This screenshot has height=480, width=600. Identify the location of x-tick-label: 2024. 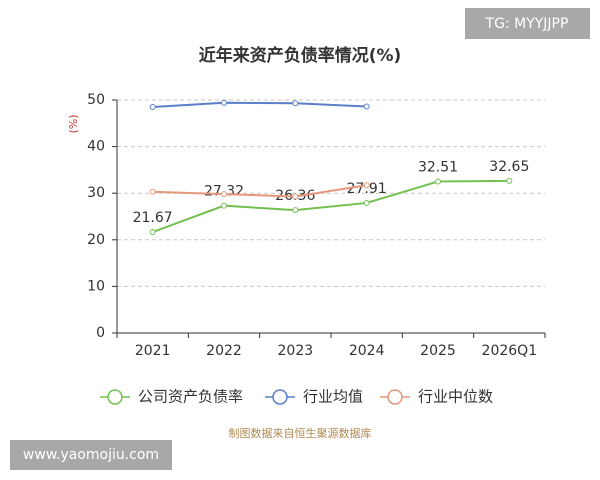
(367, 351).